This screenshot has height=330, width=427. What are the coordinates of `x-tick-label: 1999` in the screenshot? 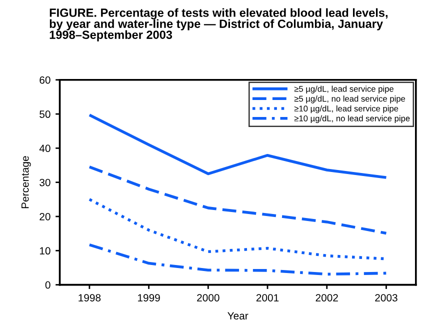 It's located at (149, 298).